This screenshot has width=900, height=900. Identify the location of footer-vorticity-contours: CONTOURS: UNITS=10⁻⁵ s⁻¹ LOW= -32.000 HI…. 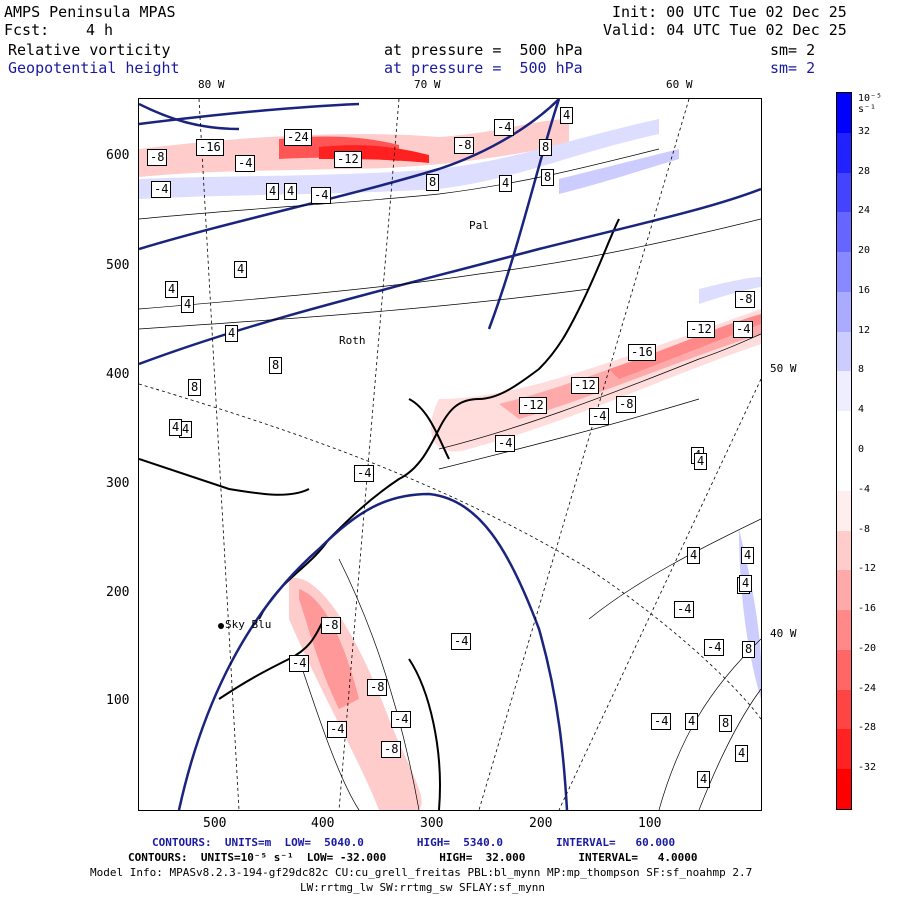
(413, 857).